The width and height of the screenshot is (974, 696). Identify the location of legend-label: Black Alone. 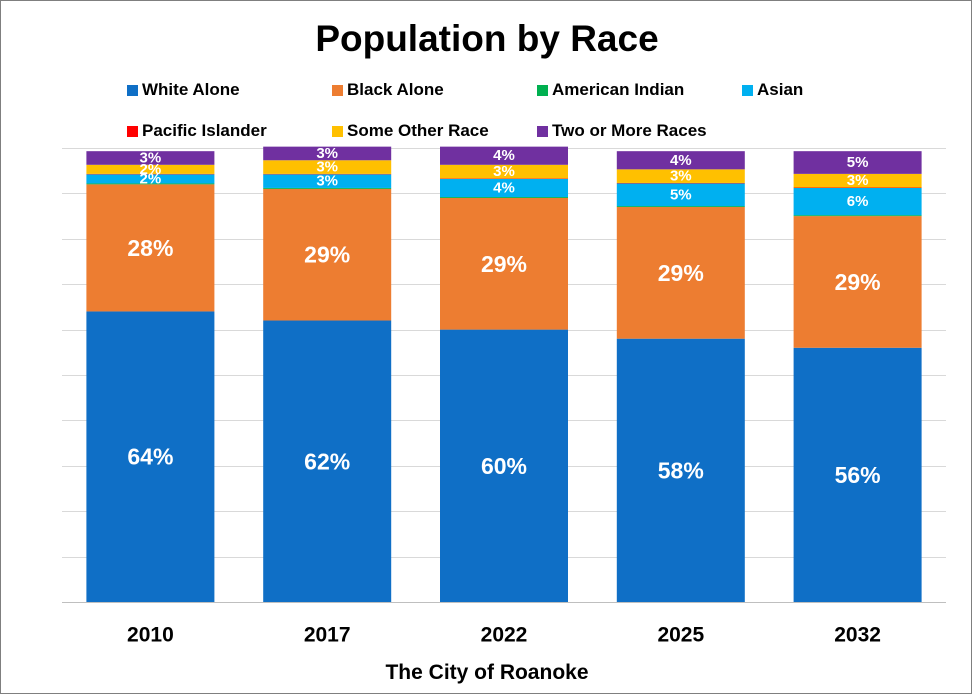
(395, 89).